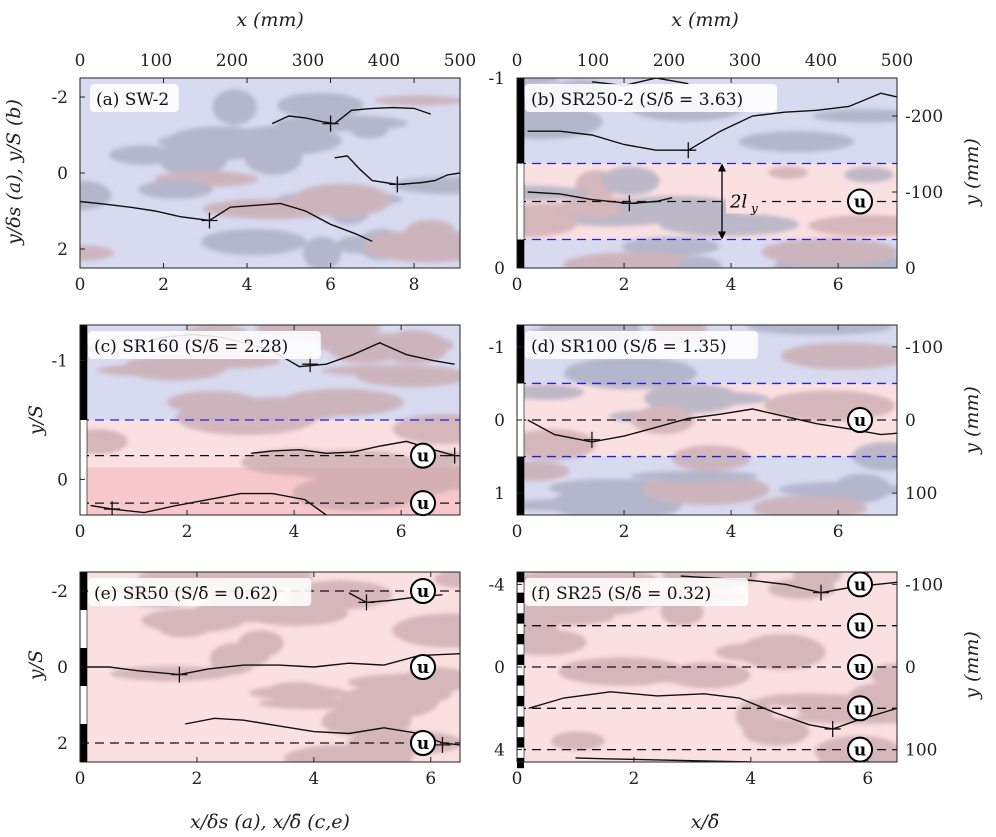  What do you see at coordinates (270, 20) in the screenshot?
I see `top-x-label-left: x (mm)` at bounding box center [270, 20].